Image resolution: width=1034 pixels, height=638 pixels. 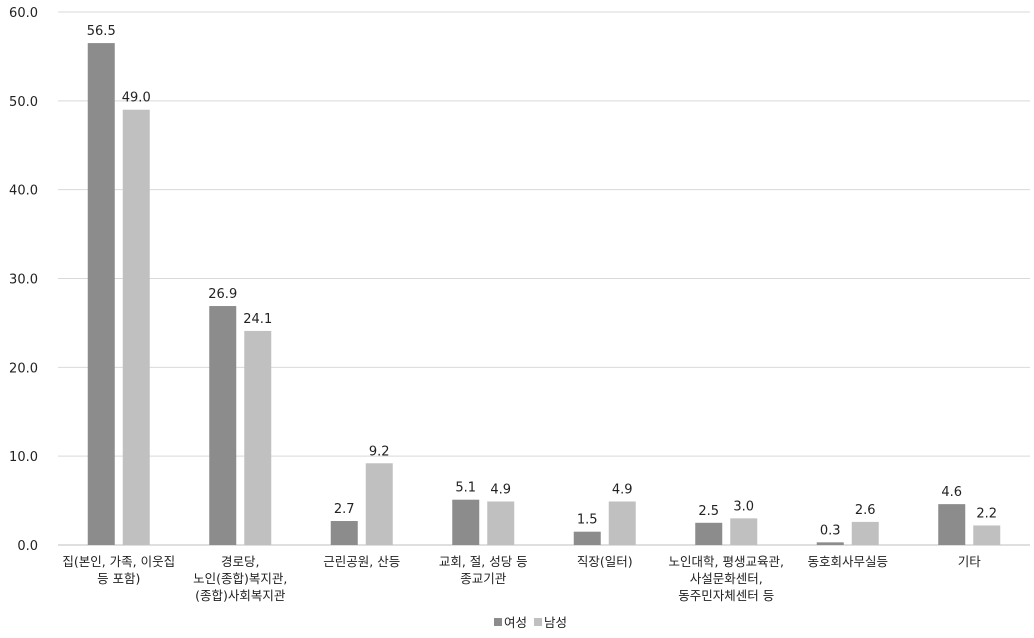 I want to click on legend-label: 여성, so click(x=515, y=622).